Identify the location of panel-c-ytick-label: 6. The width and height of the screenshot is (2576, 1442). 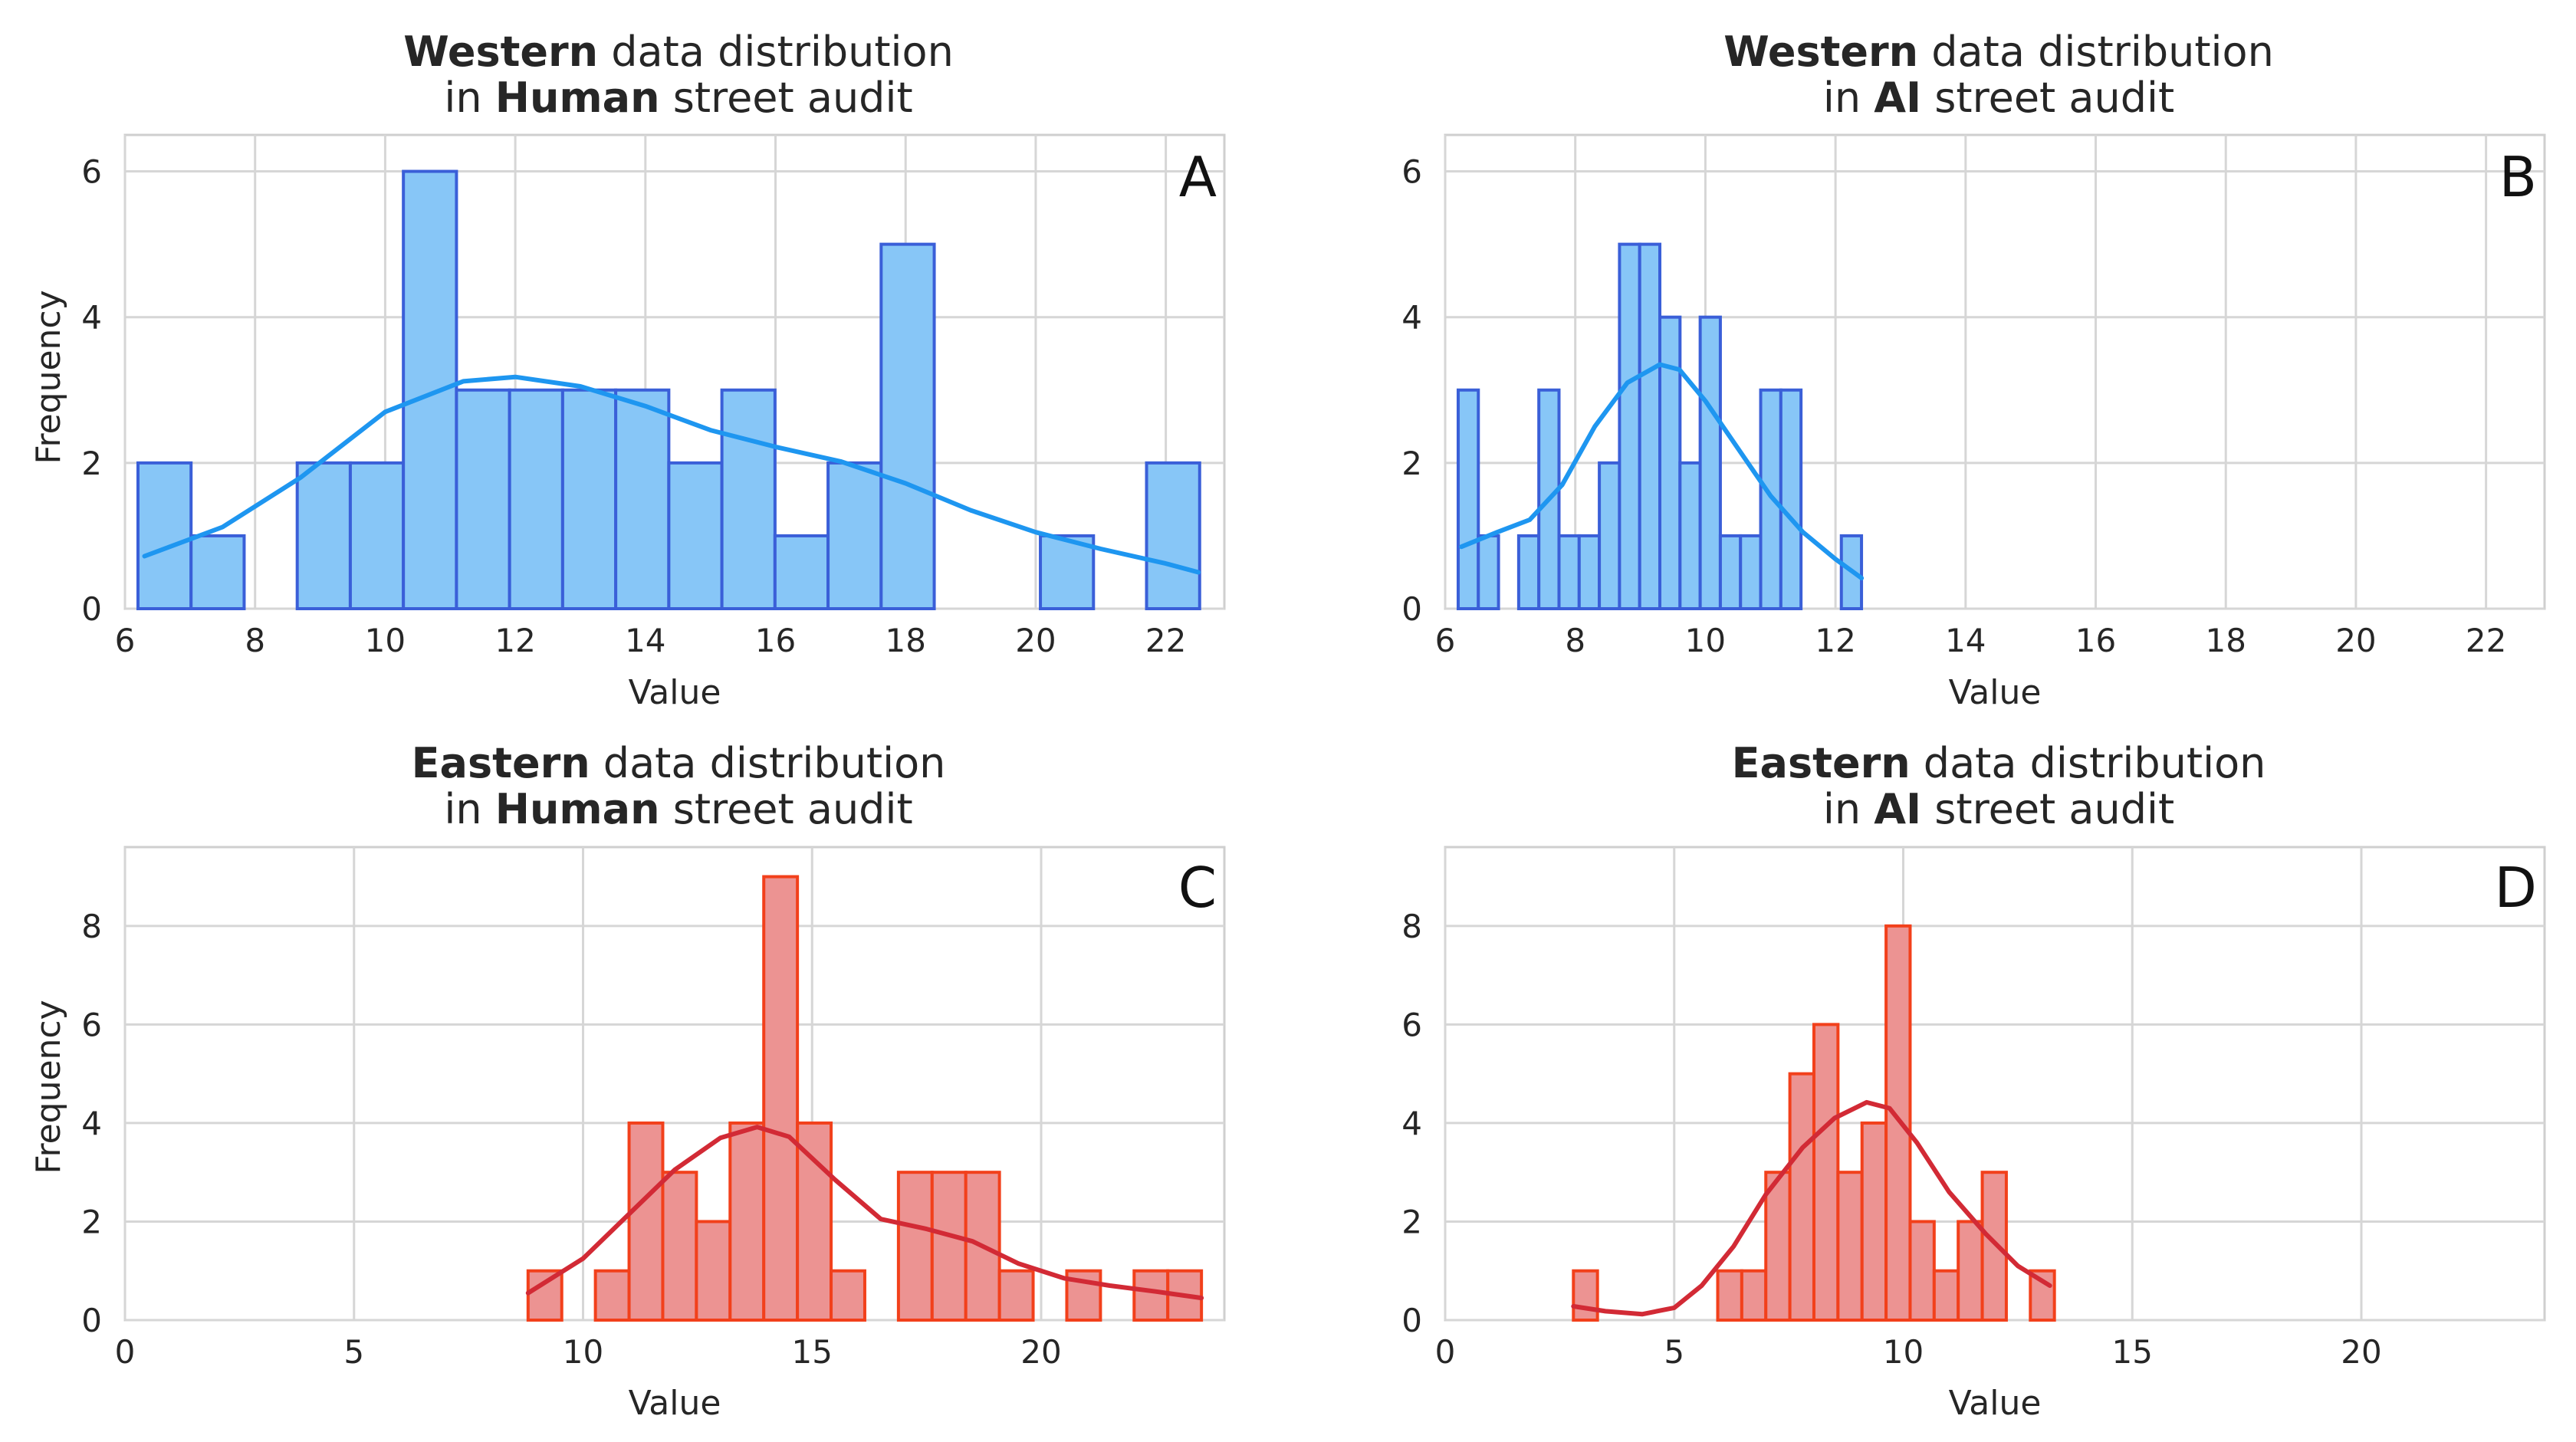
(92, 1024).